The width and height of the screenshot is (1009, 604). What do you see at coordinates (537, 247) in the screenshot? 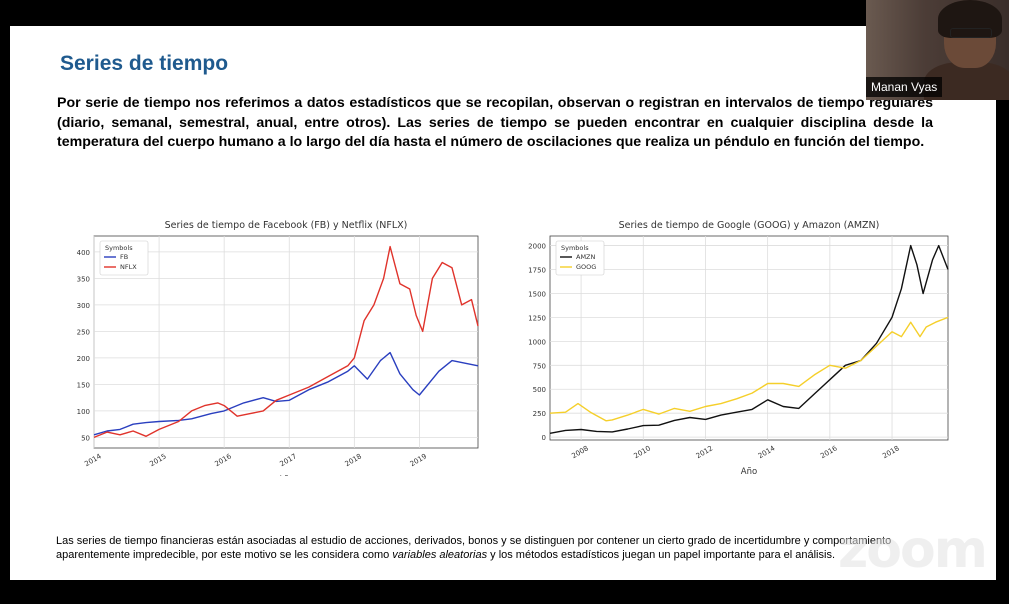
I see `y-tick-label: 2000` at bounding box center [537, 247].